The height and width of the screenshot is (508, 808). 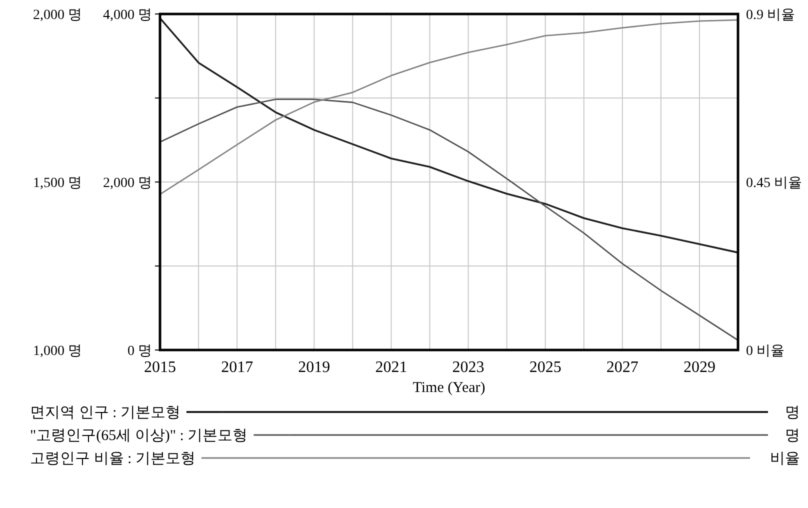 What do you see at coordinates (314, 367) in the screenshot?
I see `x-tick-label: 2019` at bounding box center [314, 367].